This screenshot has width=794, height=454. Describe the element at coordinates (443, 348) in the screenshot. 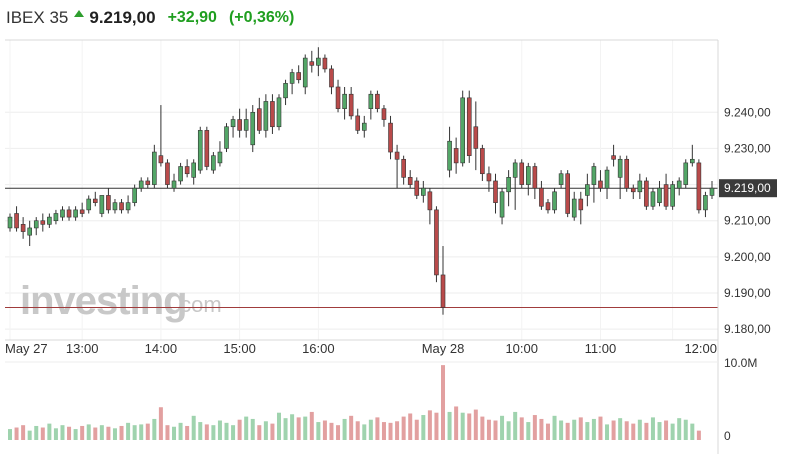

I see `x-tick-label: May 28` at that location.